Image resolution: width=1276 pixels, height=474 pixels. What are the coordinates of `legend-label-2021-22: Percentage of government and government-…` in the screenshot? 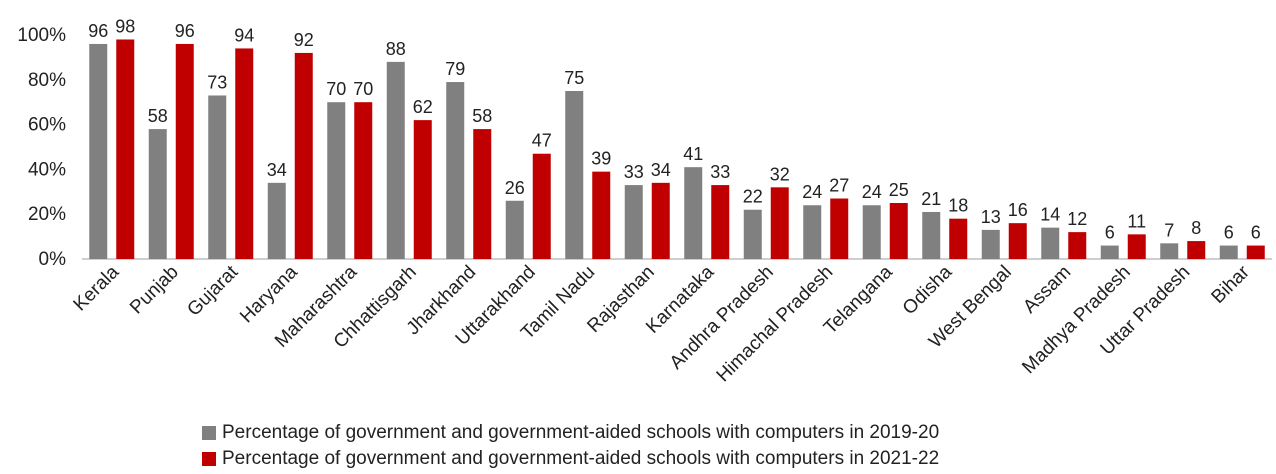 It's located at (581, 458).